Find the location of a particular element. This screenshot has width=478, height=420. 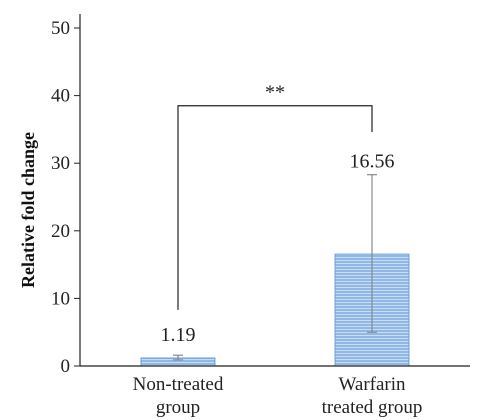

value-label: 1.19 is located at coordinates (178, 335).